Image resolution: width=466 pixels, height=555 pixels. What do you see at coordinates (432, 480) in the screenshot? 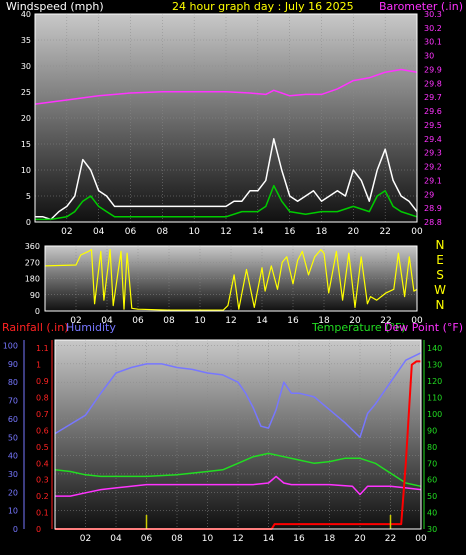
I see `temperature-tick-label: 60` at bounding box center [432, 480].